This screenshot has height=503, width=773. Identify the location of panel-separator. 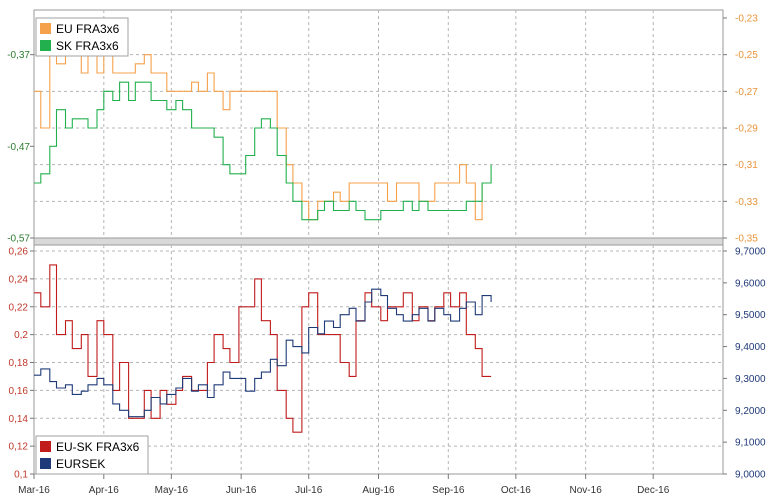
(378, 241).